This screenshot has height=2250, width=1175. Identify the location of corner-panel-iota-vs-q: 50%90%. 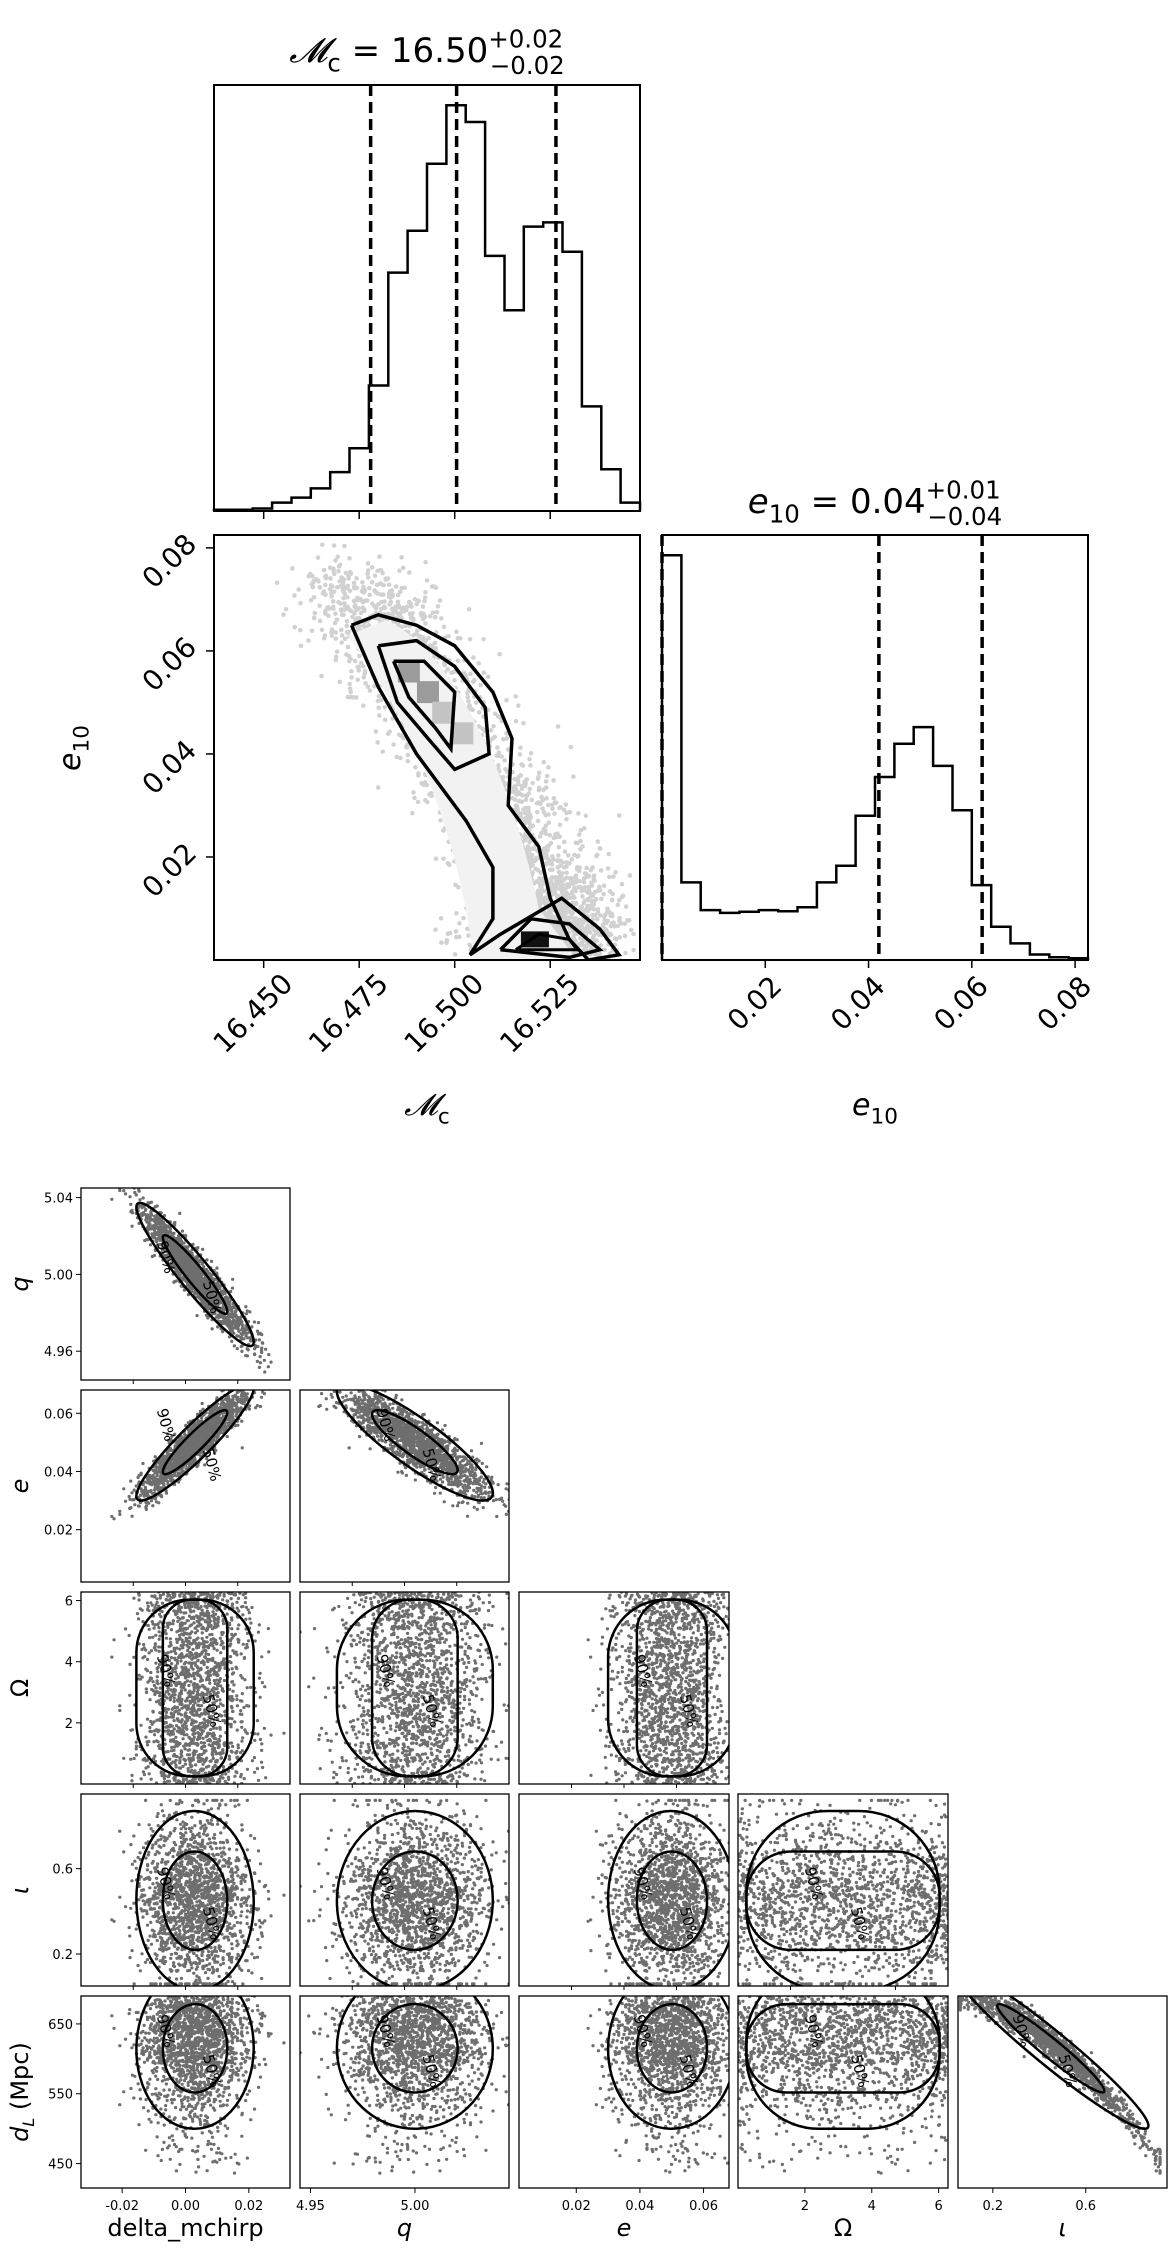
(404, 1891).